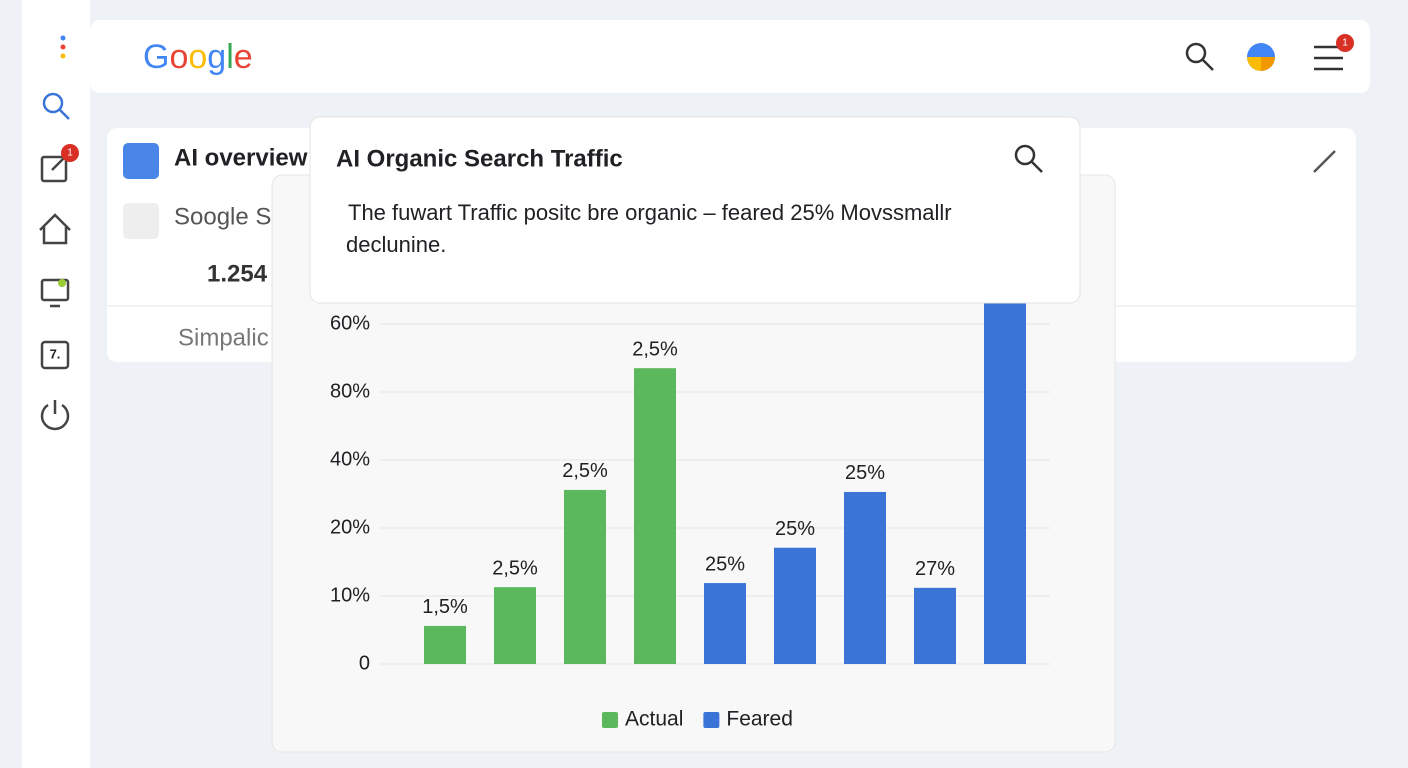 The image size is (1408, 768). Describe the element at coordinates (350, 459) in the screenshot. I see `y-tick-label: 40%` at that location.